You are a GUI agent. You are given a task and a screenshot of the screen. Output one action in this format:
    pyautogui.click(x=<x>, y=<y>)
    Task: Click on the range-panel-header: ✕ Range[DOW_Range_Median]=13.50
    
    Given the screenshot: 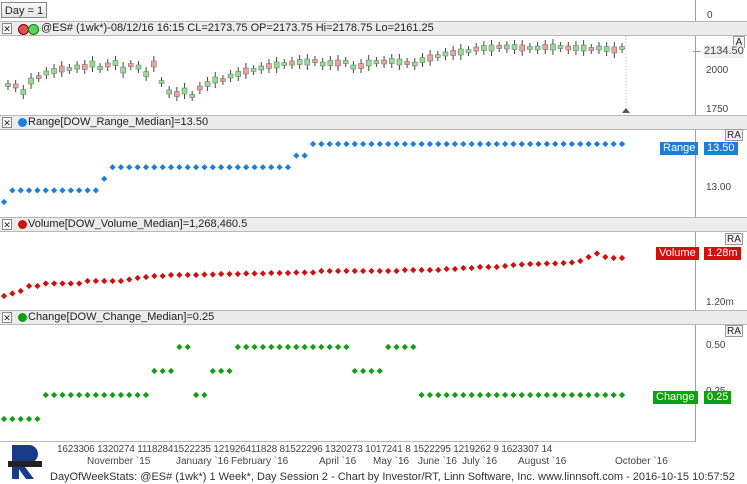 What is the action you would take?
    pyautogui.click(x=373, y=122)
    